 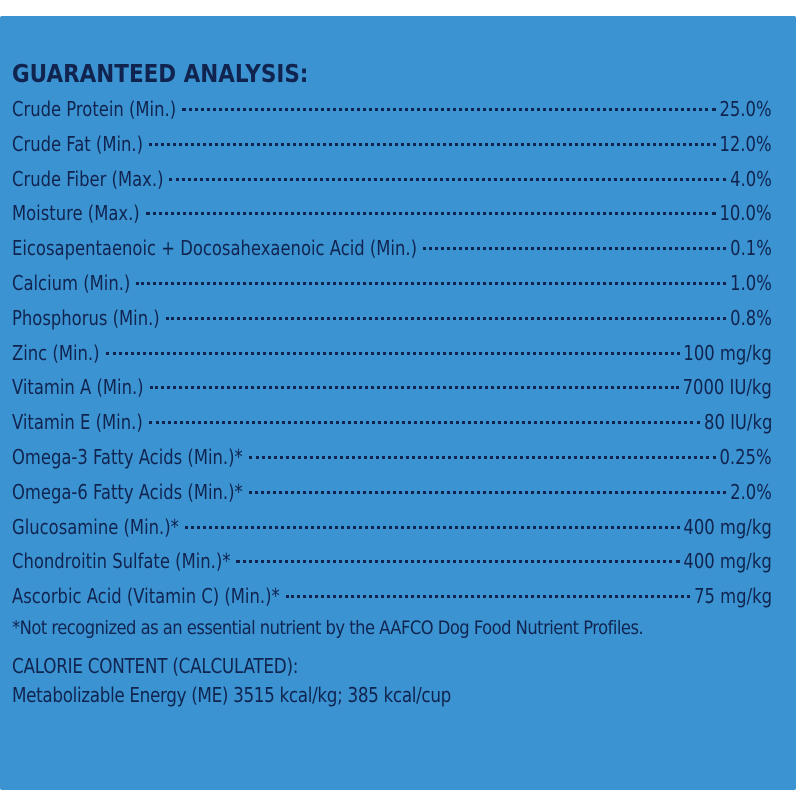 I want to click on analysis-row: Crude Fiber (Max.) 4.0%, so click(x=392, y=179).